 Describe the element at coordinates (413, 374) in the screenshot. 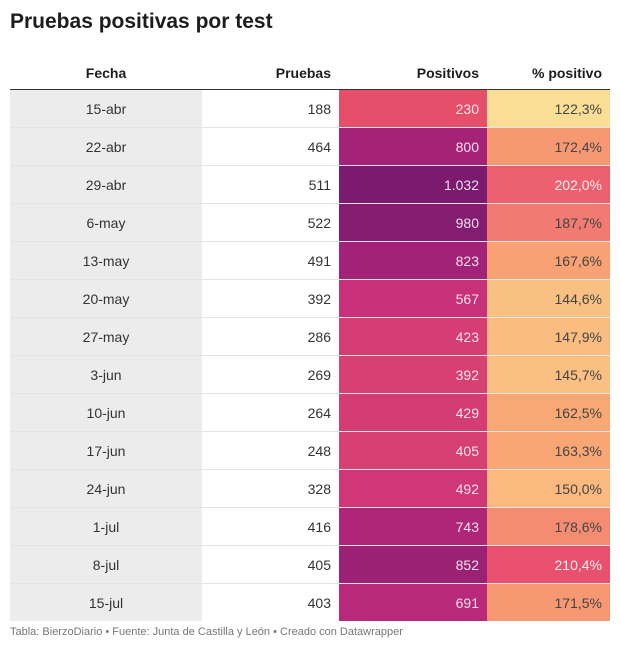

I see `cell-positivos: 392` at that location.